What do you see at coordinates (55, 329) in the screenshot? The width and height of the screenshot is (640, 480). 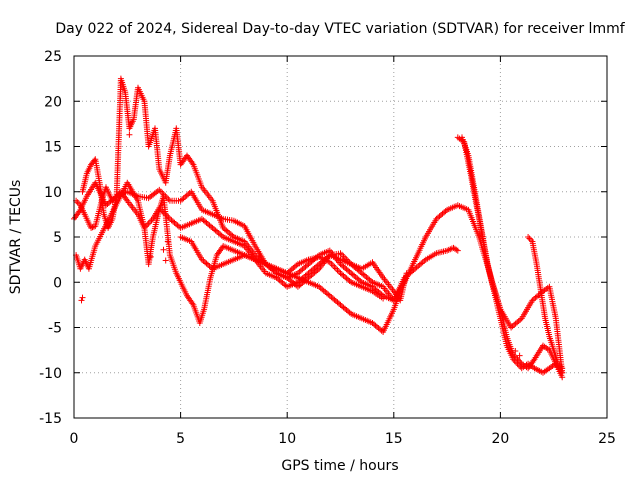 I see `y-tick-label: -5` at bounding box center [55, 329].